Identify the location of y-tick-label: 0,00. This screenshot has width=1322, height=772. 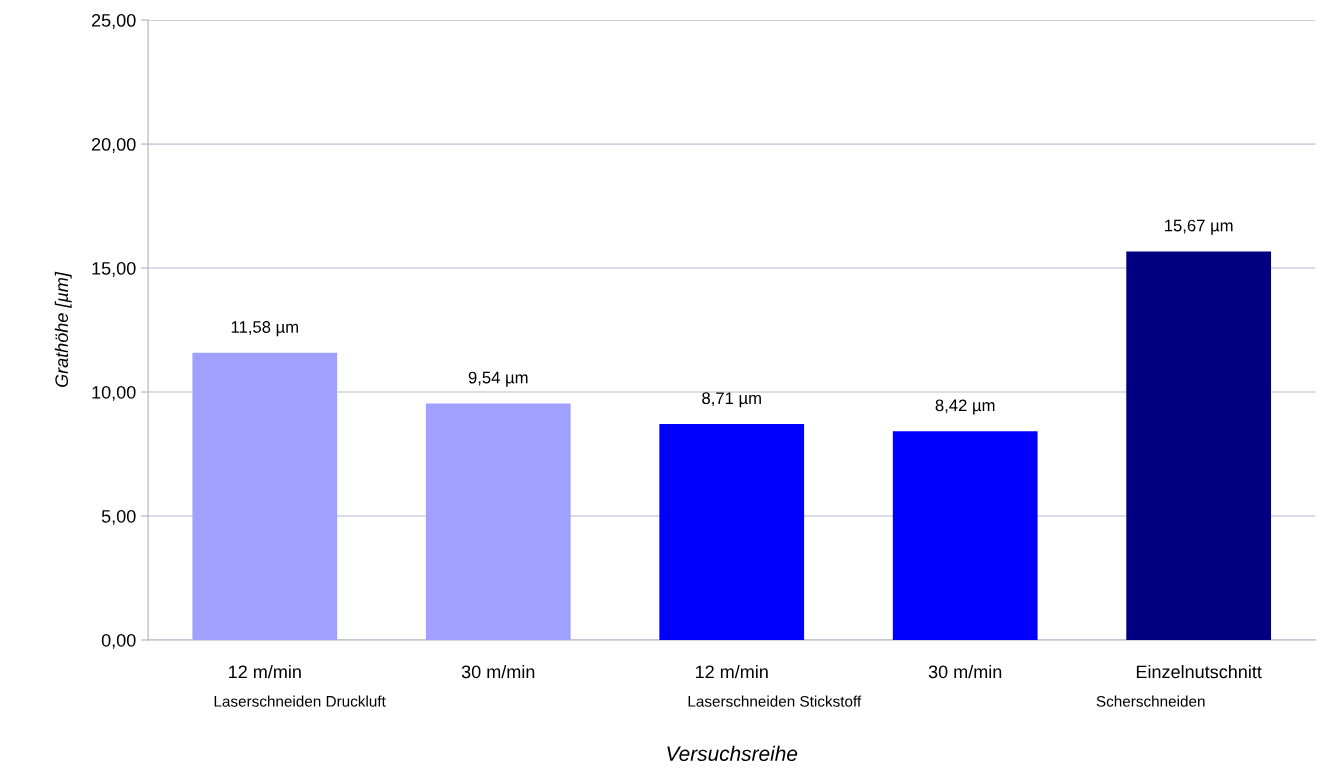
(118, 641).